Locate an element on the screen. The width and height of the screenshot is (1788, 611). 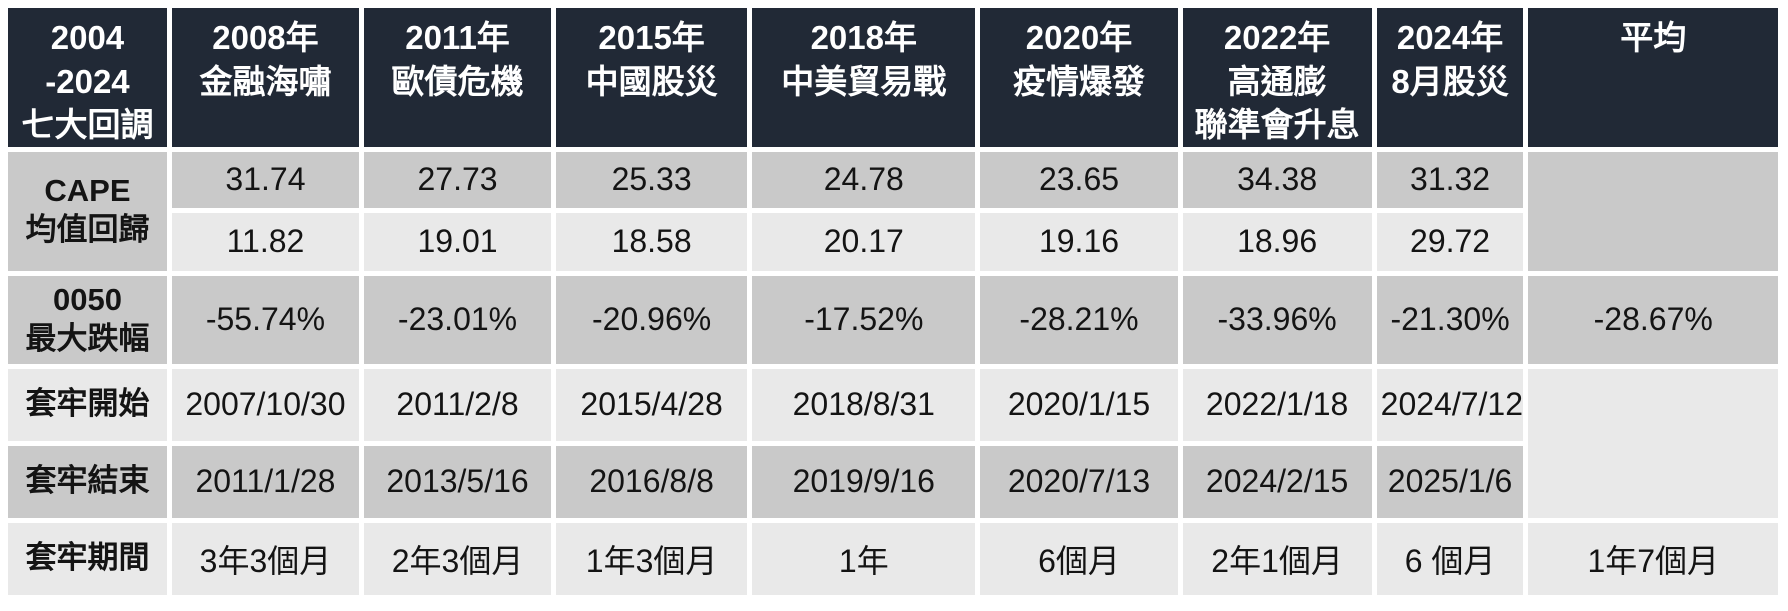
period-cell-2024: 6 個月 is located at coordinates (1450, 558).